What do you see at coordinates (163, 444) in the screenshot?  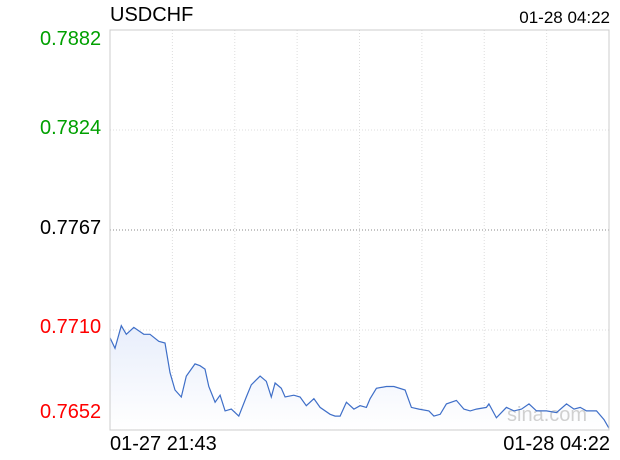 I see `x-tick-label-start: 01-27 21:43` at bounding box center [163, 444].